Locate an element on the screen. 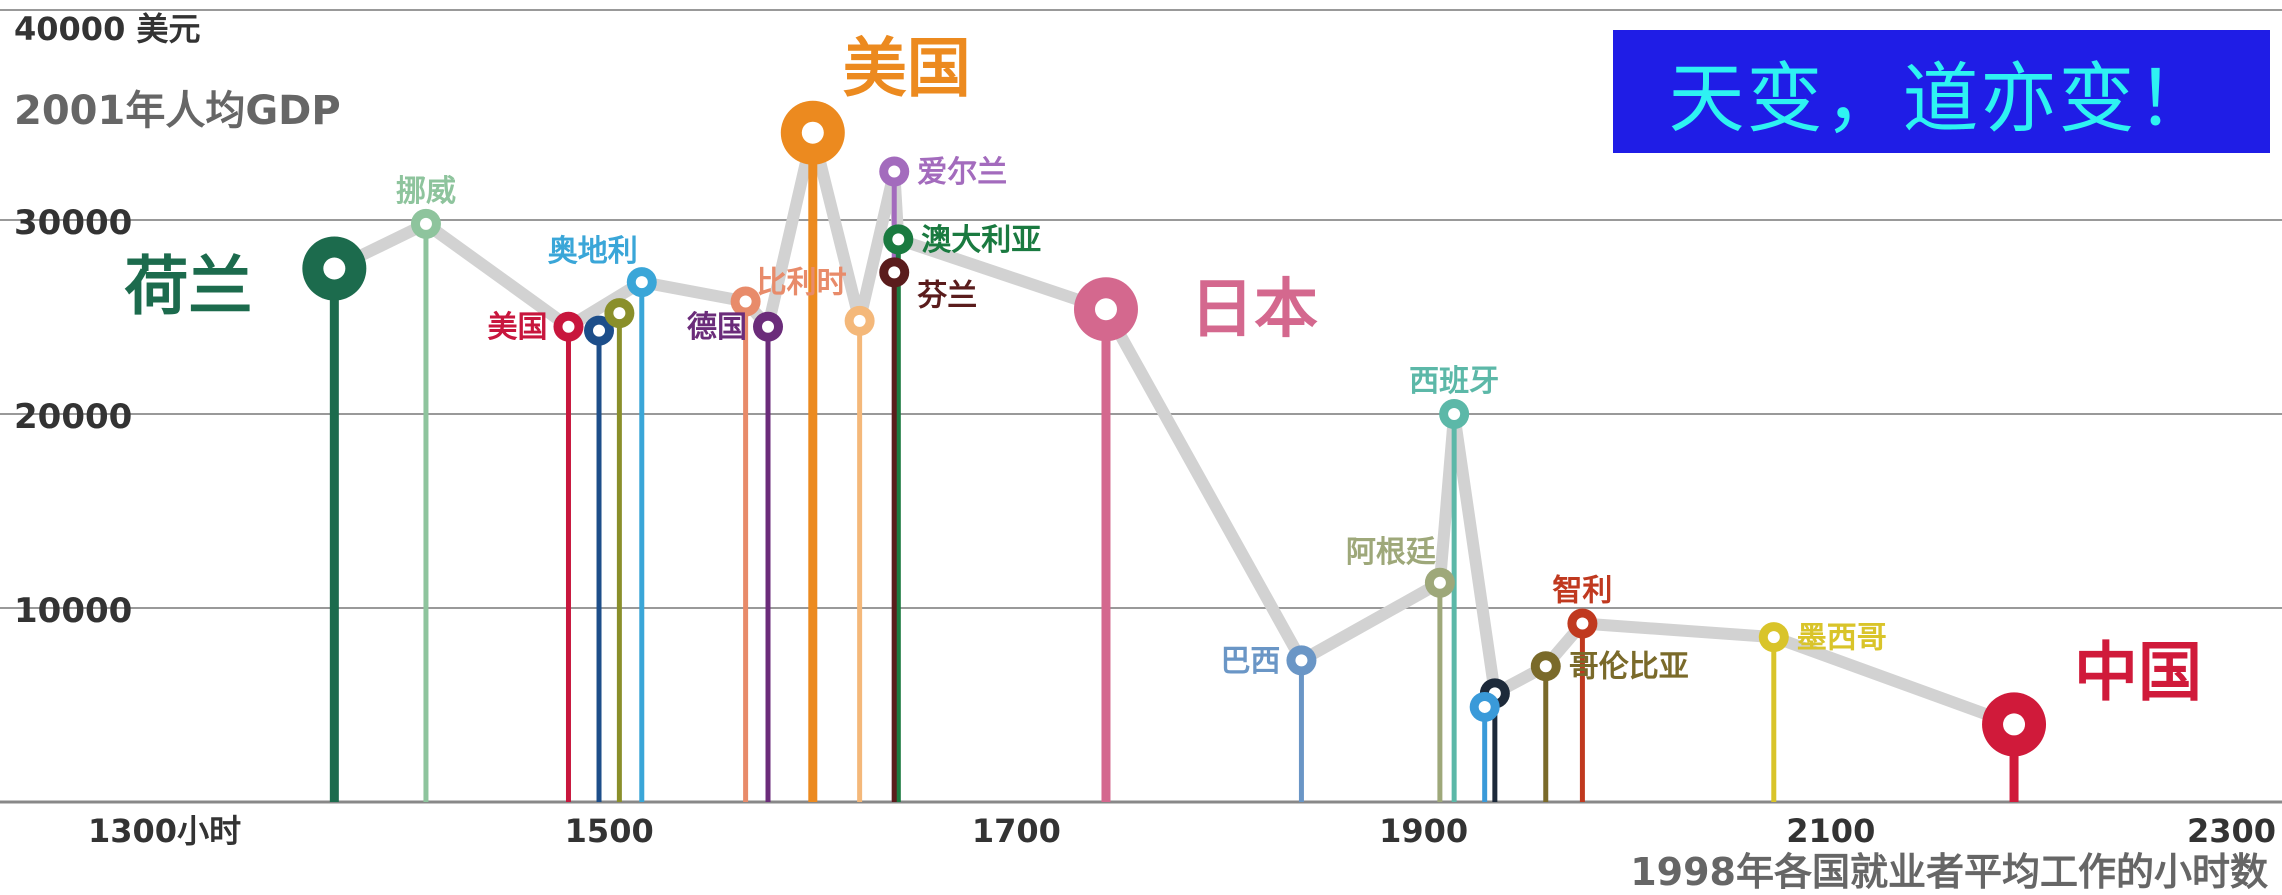 The width and height of the screenshot is (2282, 895). point-label: 日本 is located at coordinates (1254, 310).